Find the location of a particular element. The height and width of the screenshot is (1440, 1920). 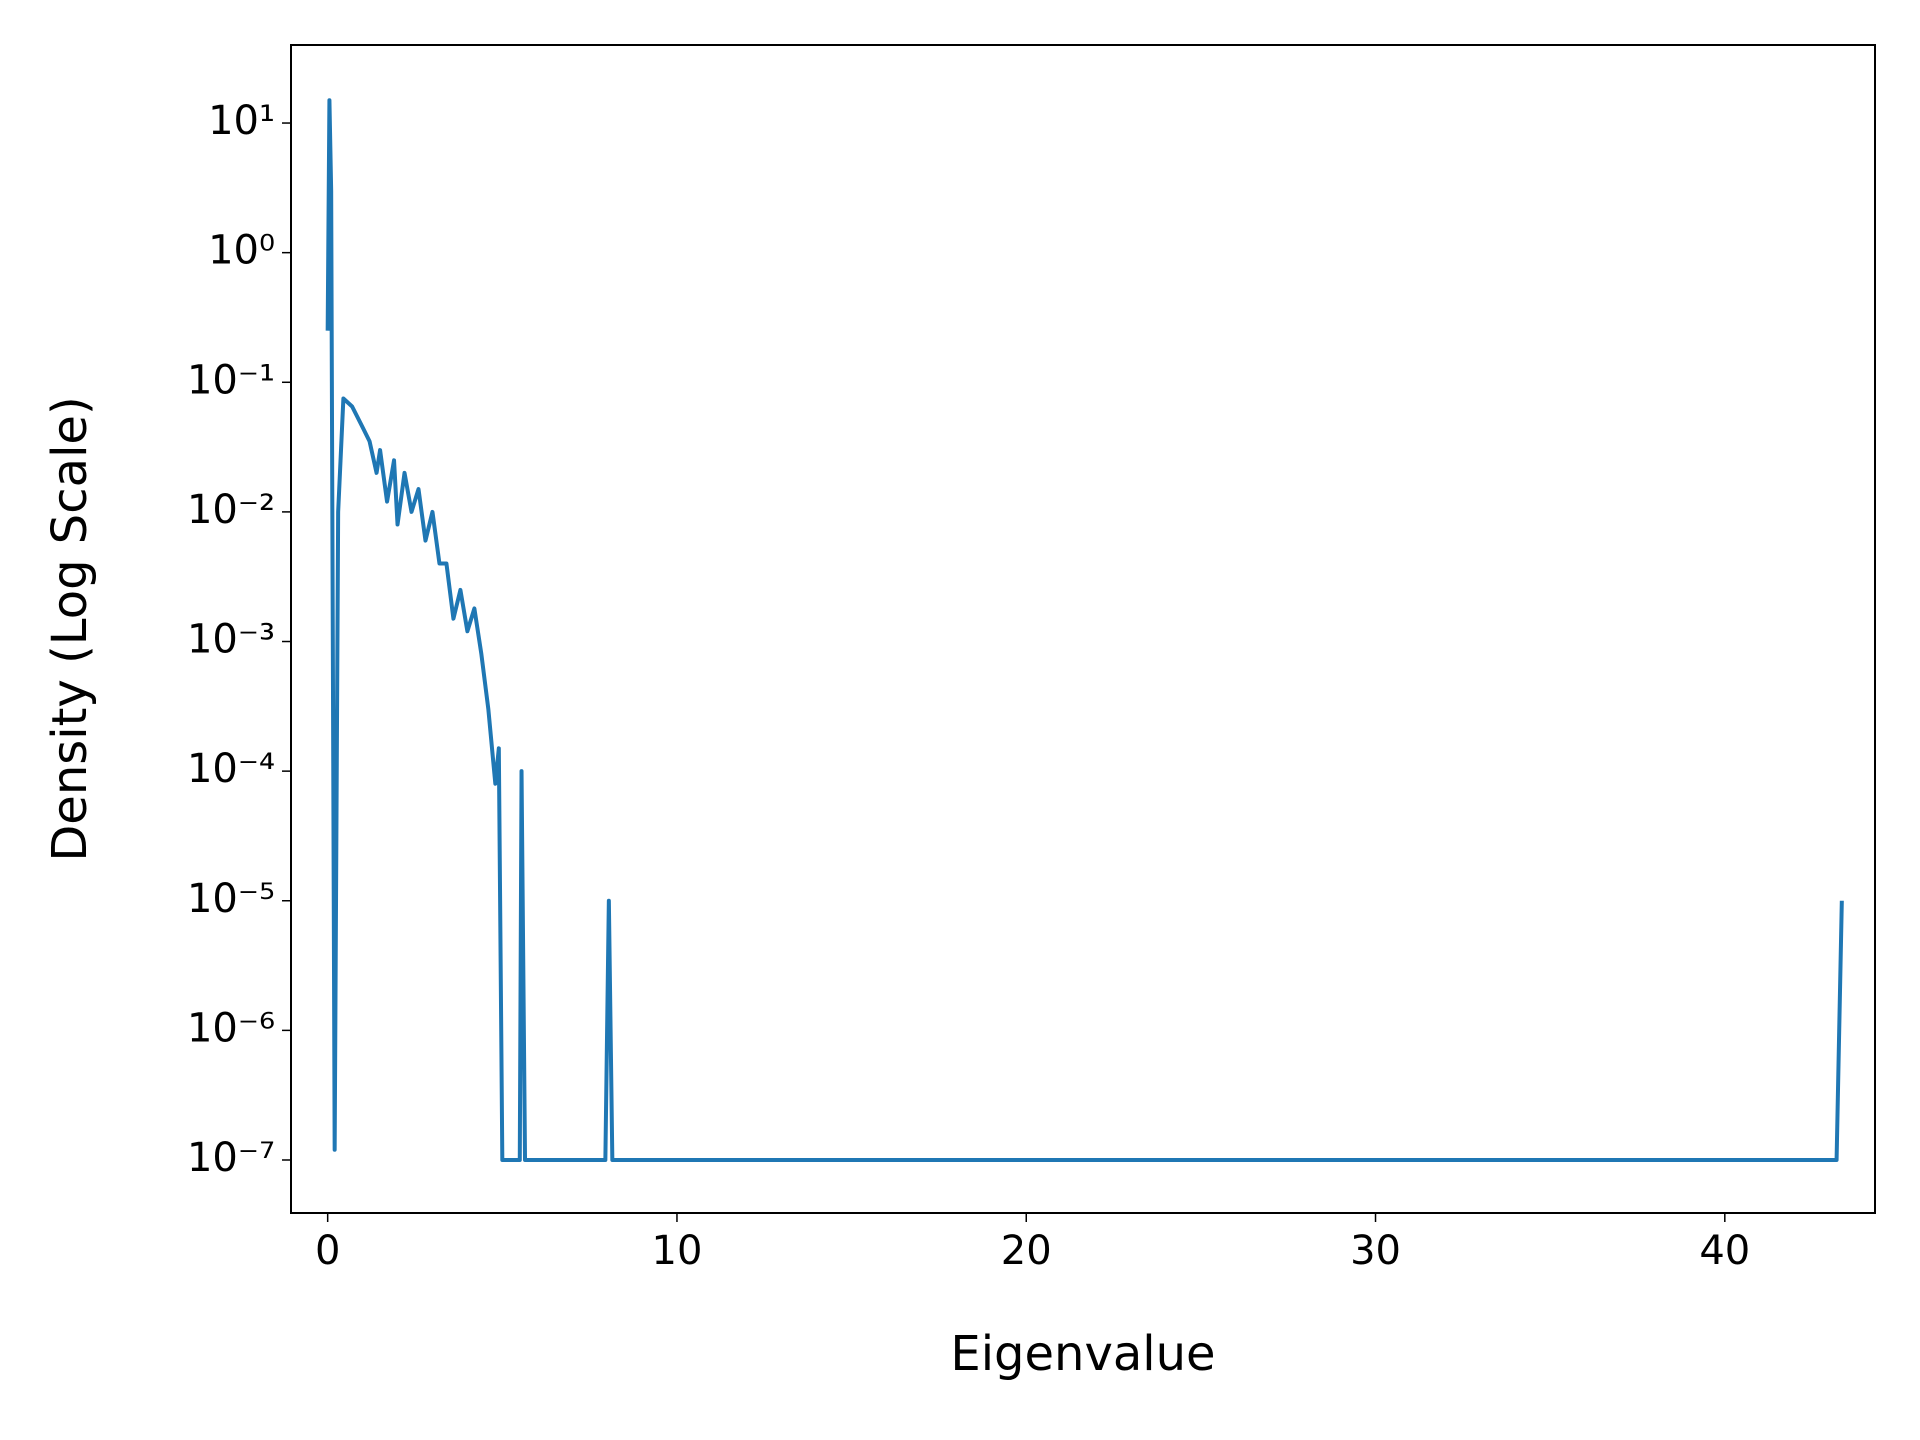

y-tick-label: 10⁻¹ is located at coordinates (231, 380).